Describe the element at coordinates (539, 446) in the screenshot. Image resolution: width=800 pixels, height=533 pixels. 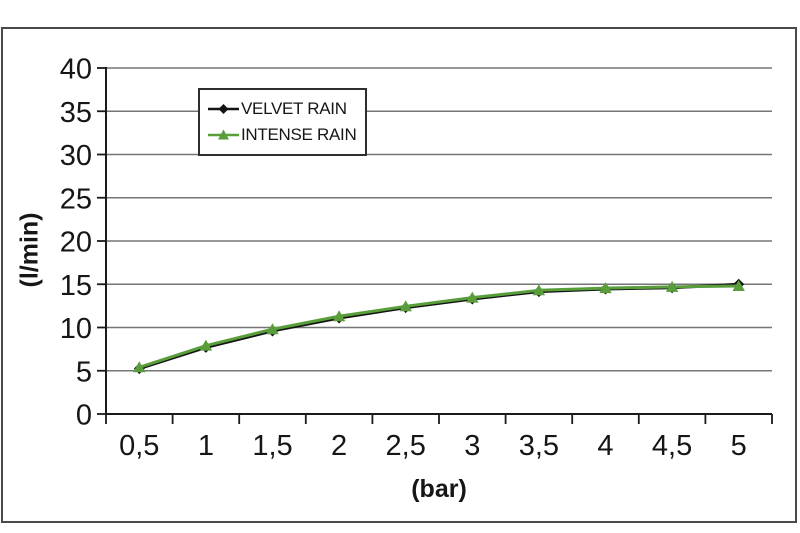
I see `x-tick-label-6: 3,5` at that location.